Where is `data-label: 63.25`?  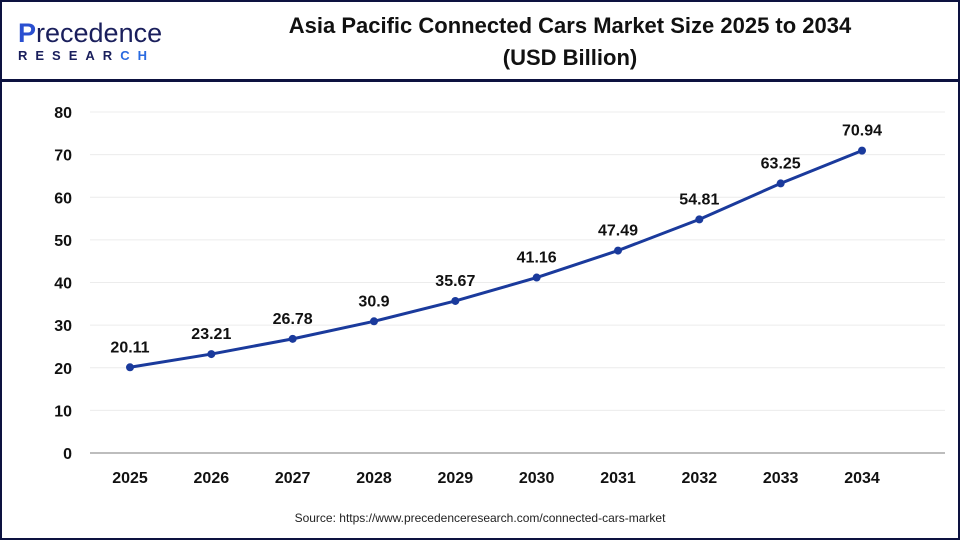
data-label: 63.25 is located at coordinates (781, 163).